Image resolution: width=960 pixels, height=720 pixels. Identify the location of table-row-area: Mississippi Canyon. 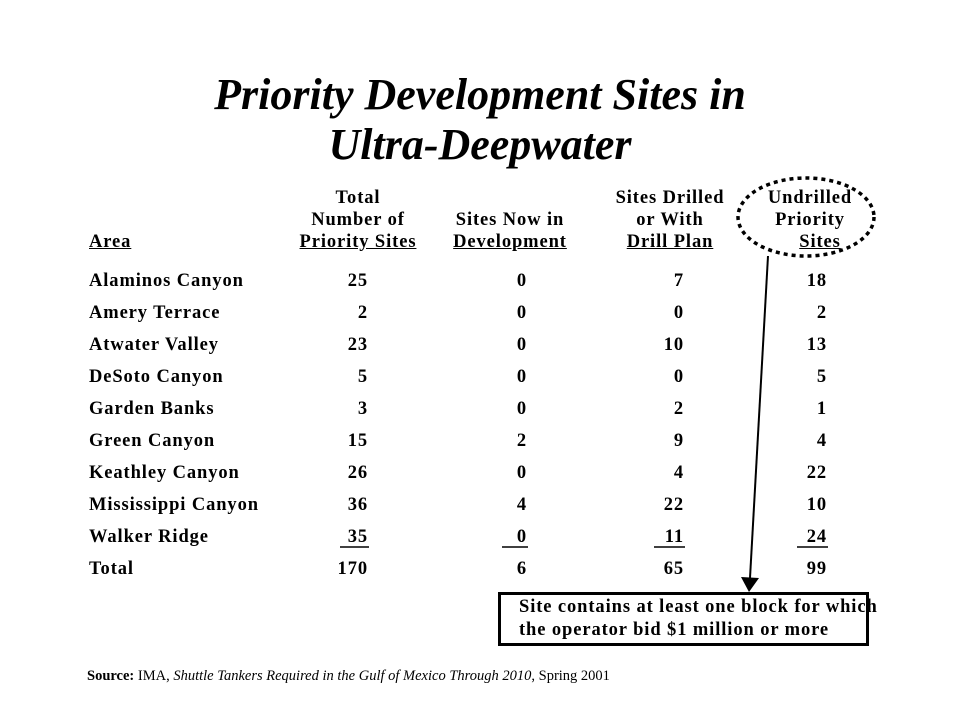
(174, 505).